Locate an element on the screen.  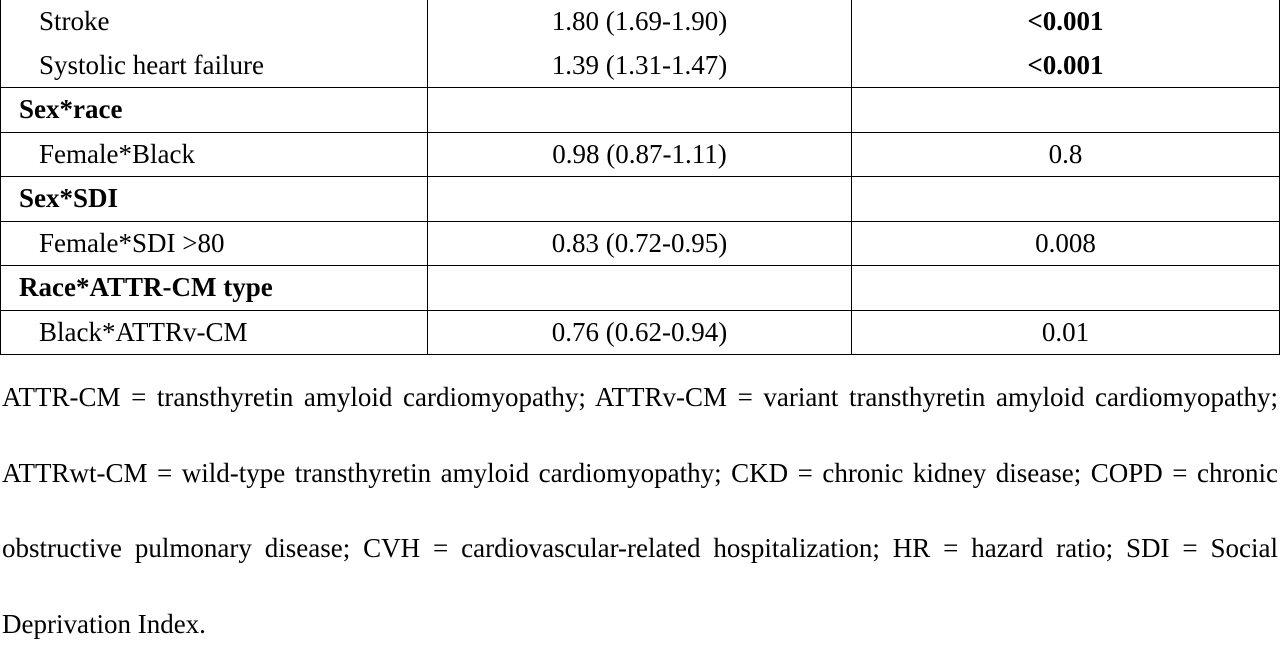
hazard-ratio-cell: 0.98 (0.87-1.11) is located at coordinates (639, 154).